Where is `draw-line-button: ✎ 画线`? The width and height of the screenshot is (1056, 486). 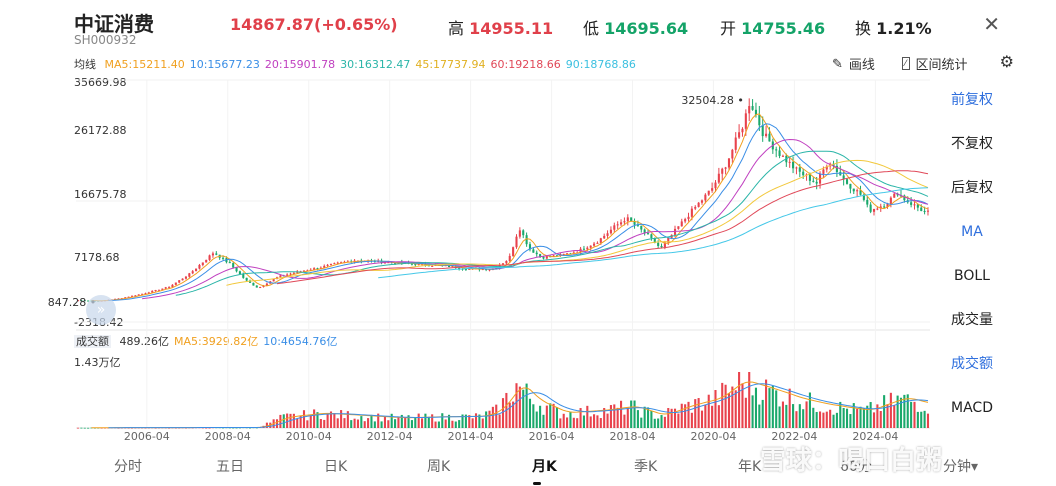 draw-line-button: ✎ 画线 is located at coordinates (853, 63).